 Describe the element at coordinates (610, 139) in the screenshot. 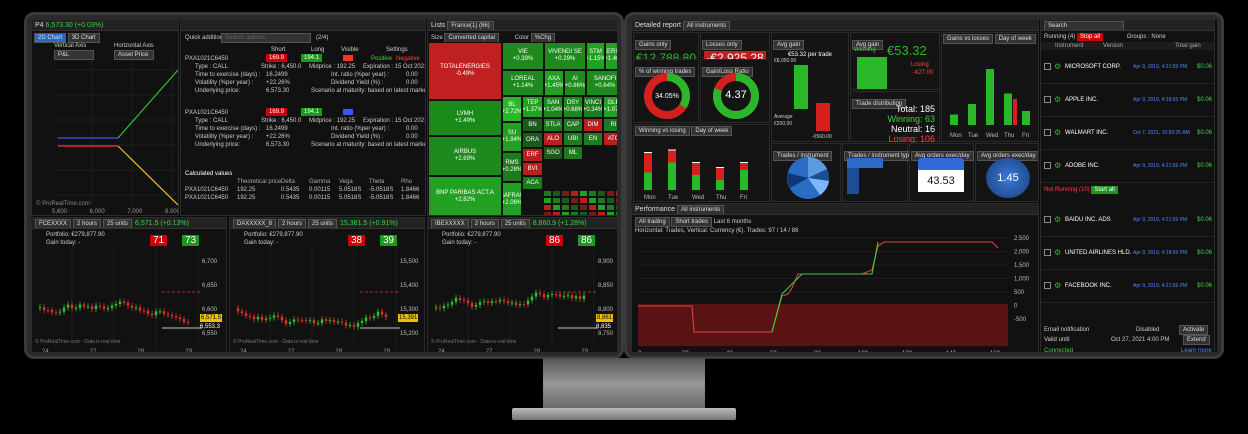

I see `heatmap-tile: ATO` at that location.